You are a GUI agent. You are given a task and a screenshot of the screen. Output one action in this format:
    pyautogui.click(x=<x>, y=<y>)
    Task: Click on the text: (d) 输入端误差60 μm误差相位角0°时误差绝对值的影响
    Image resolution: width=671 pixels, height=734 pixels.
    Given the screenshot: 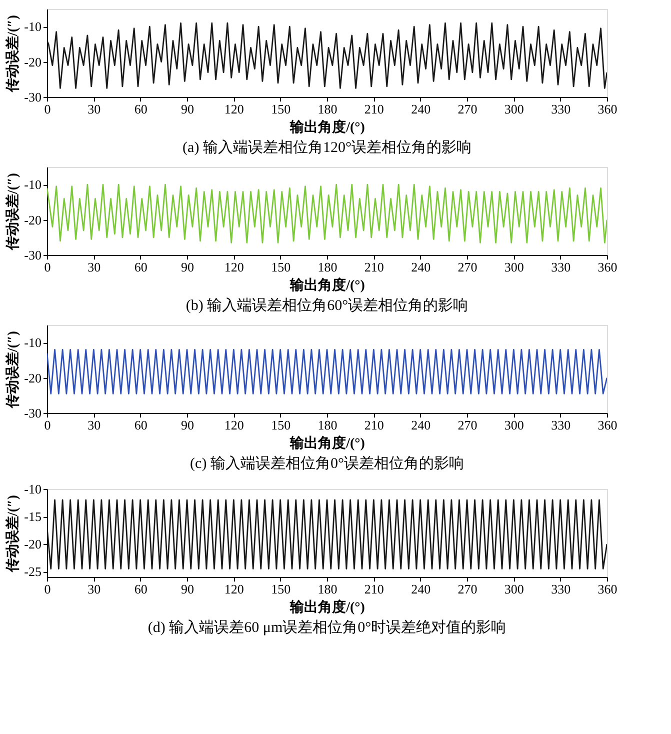 What is the action you would take?
    pyautogui.click(x=327, y=627)
    